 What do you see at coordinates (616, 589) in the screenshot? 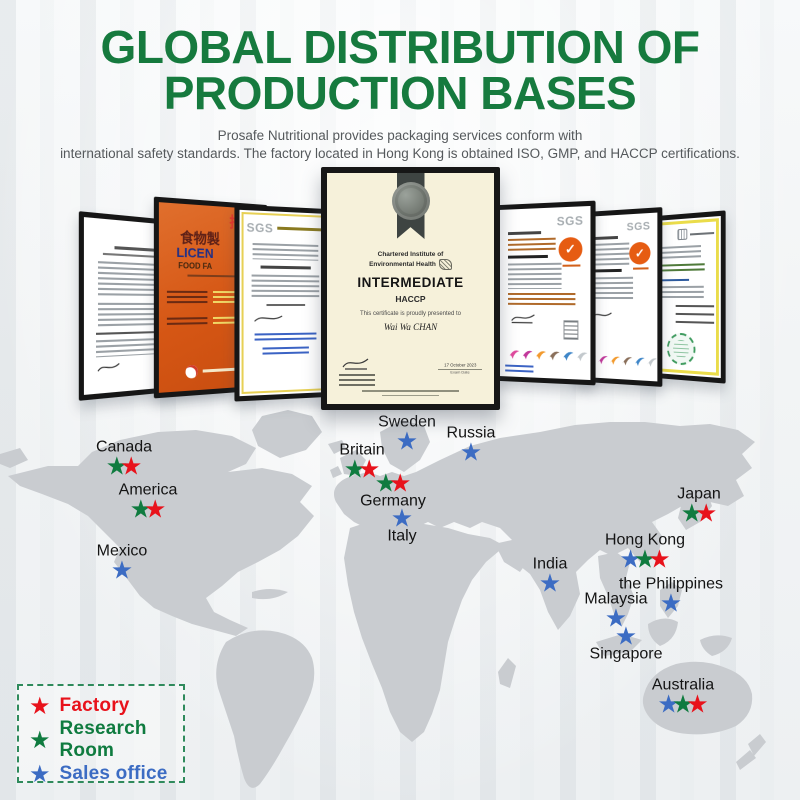
I see `landmass-indochina-malaysia` at bounding box center [616, 589].